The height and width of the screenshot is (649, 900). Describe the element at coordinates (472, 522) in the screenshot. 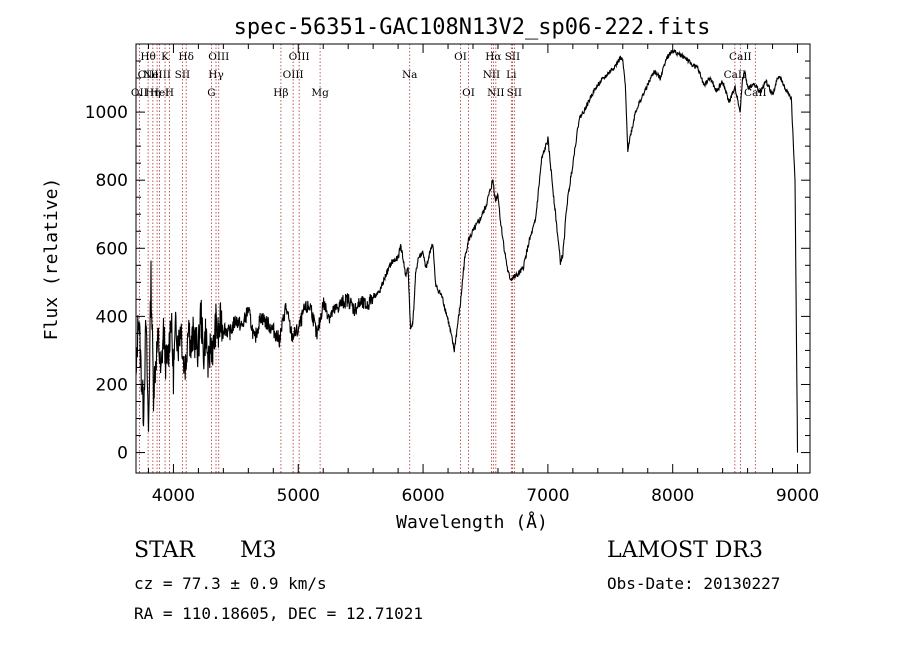

I see `x-axis-label: Wavelength (Å)` at that location.